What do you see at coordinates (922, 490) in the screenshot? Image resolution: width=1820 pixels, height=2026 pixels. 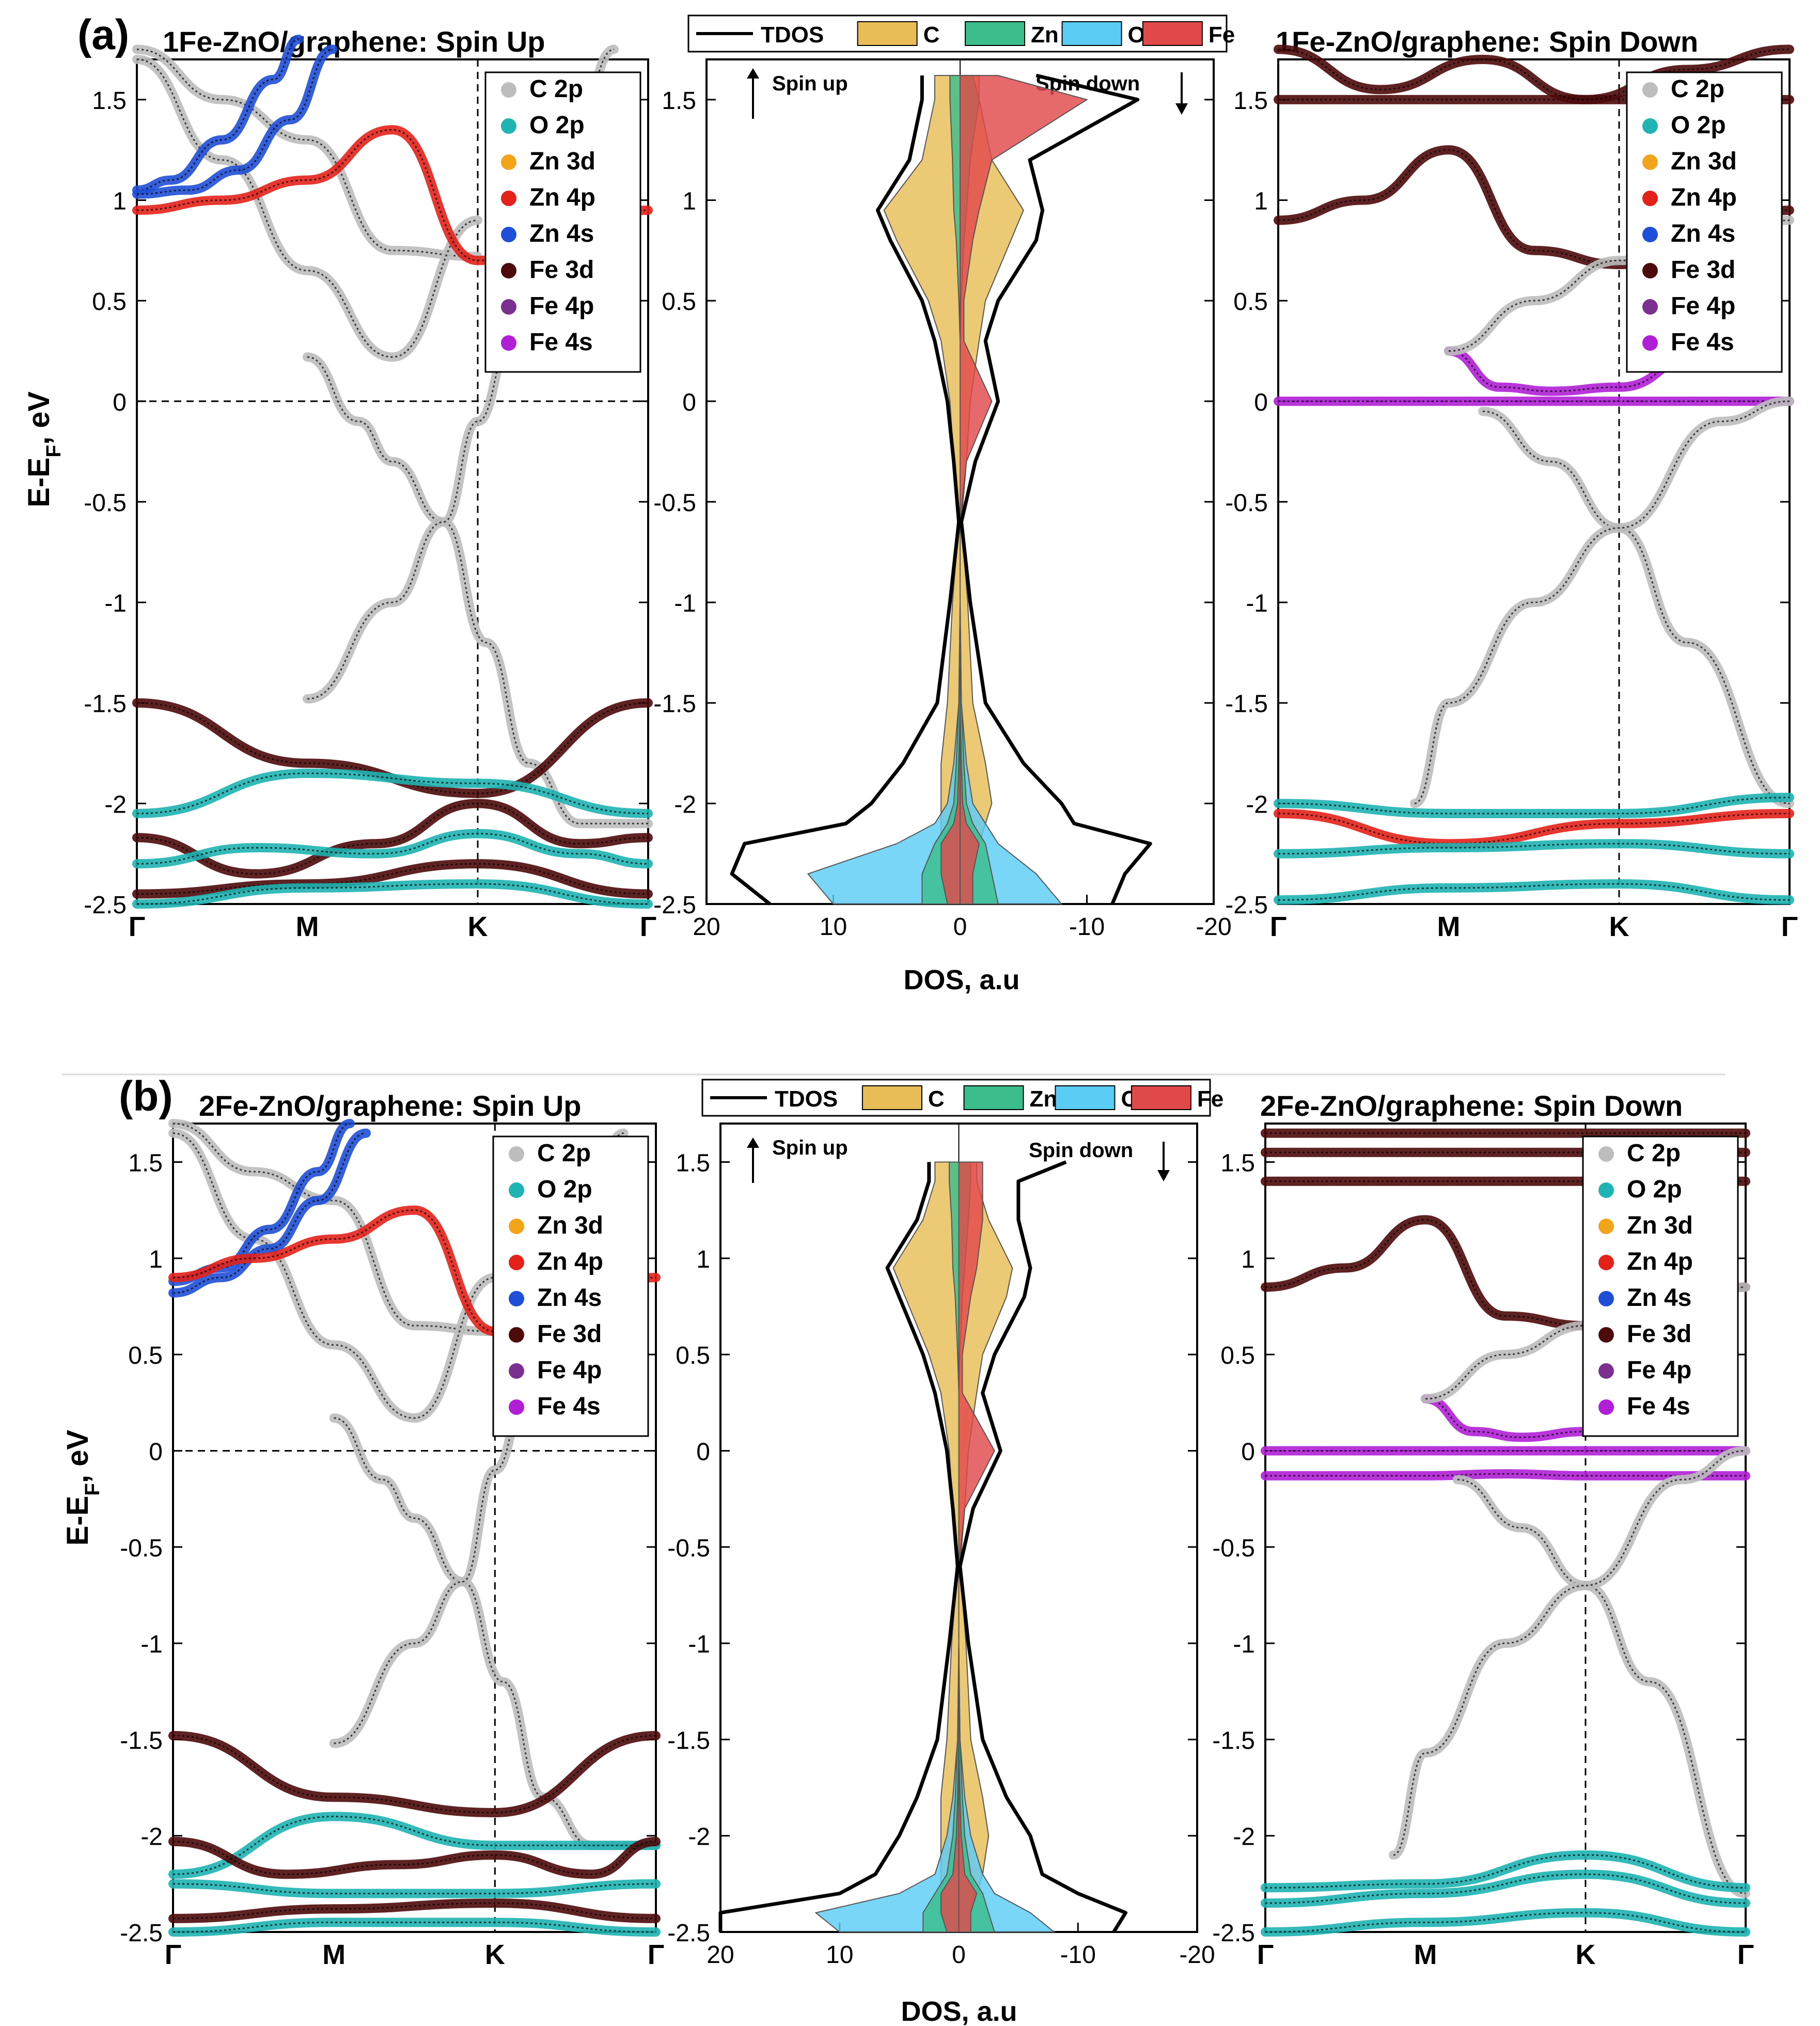 I see `dos-area-c` at bounding box center [922, 490].